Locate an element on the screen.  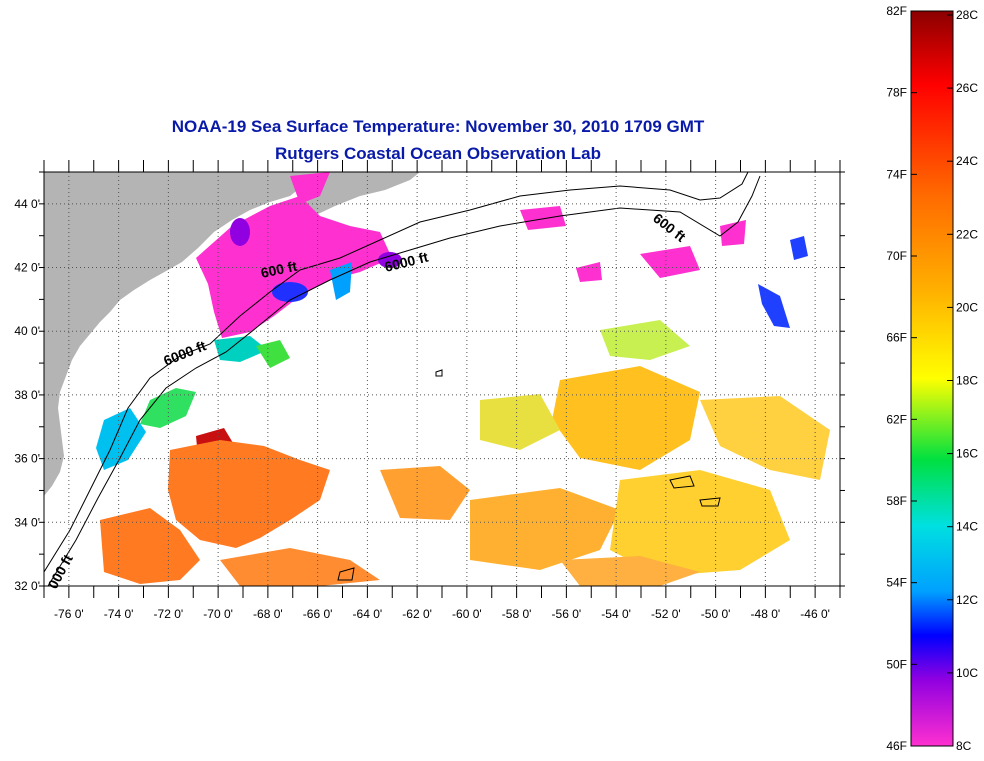
latitude-tick-label: 36 0' is located at coordinates (27, 459).